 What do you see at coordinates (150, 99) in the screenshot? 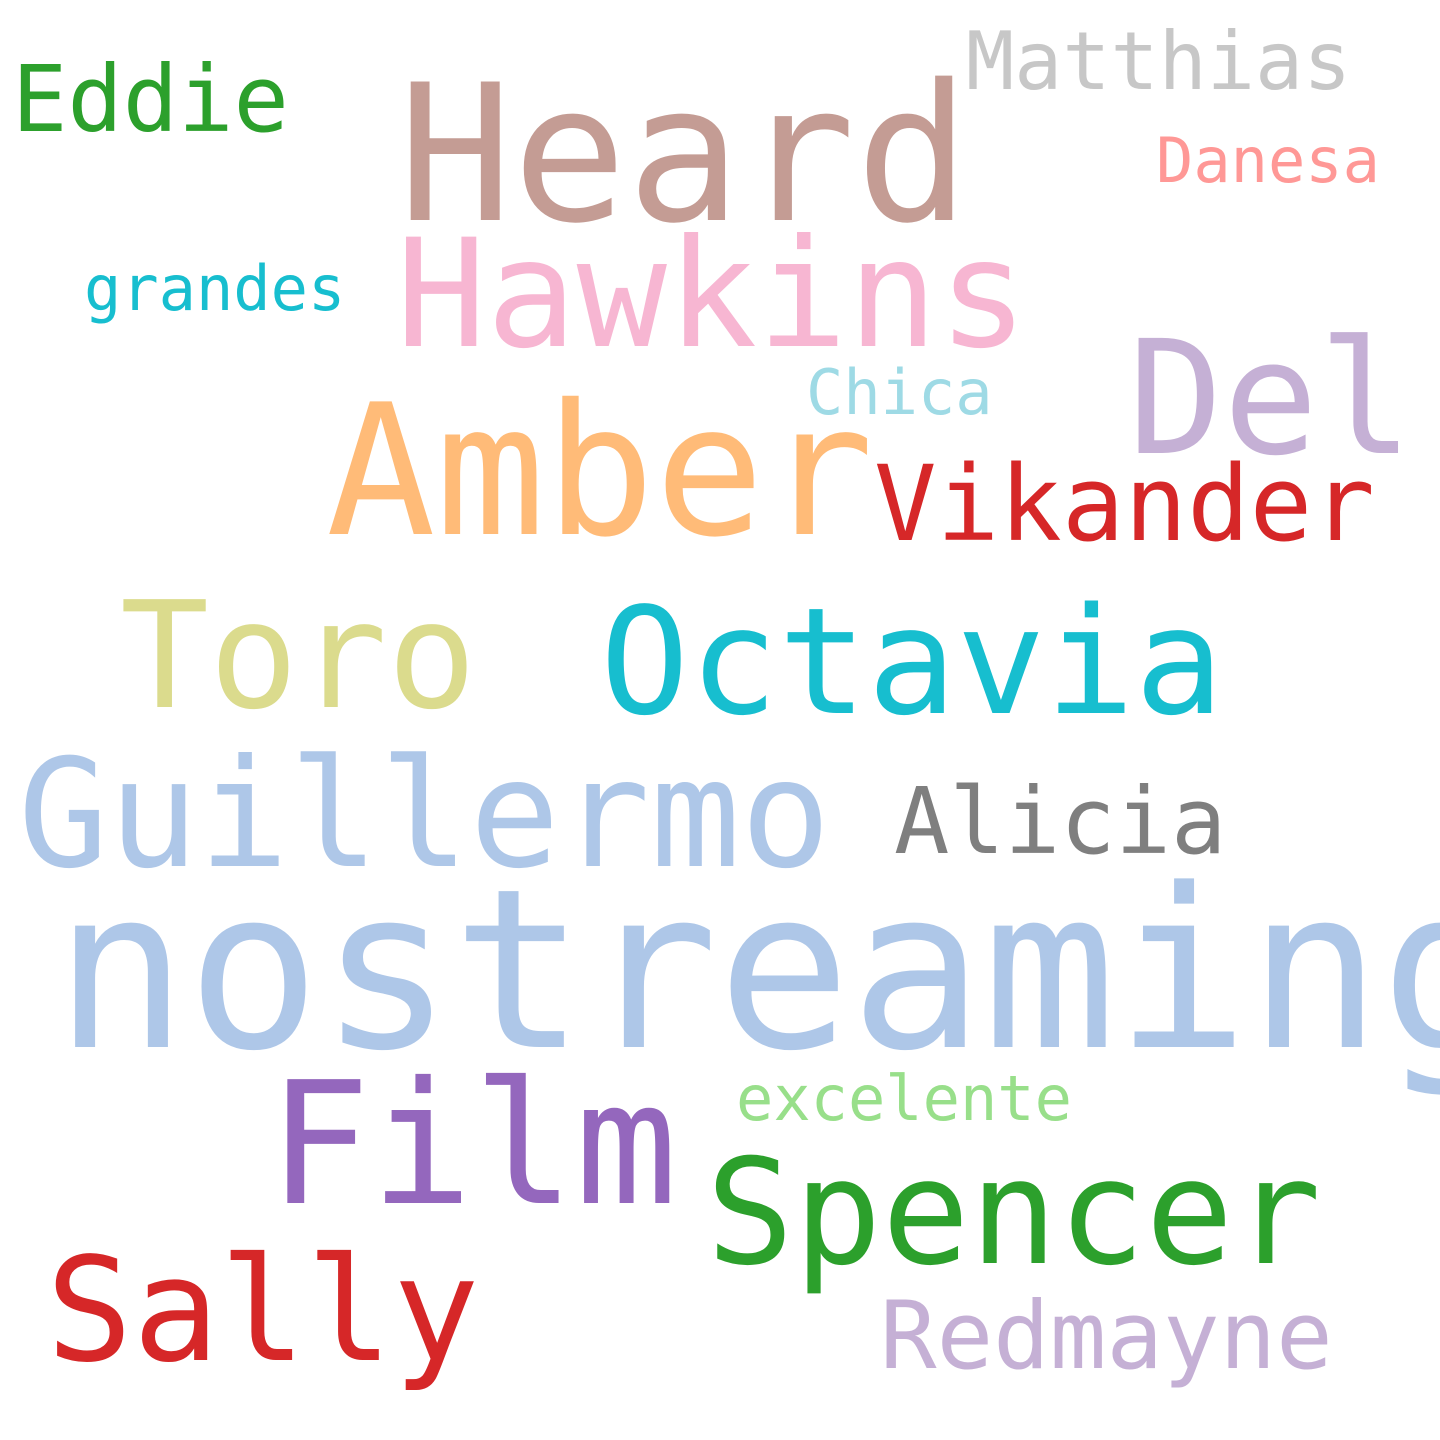
I see `word-eddie: Eddie` at bounding box center [150, 99].